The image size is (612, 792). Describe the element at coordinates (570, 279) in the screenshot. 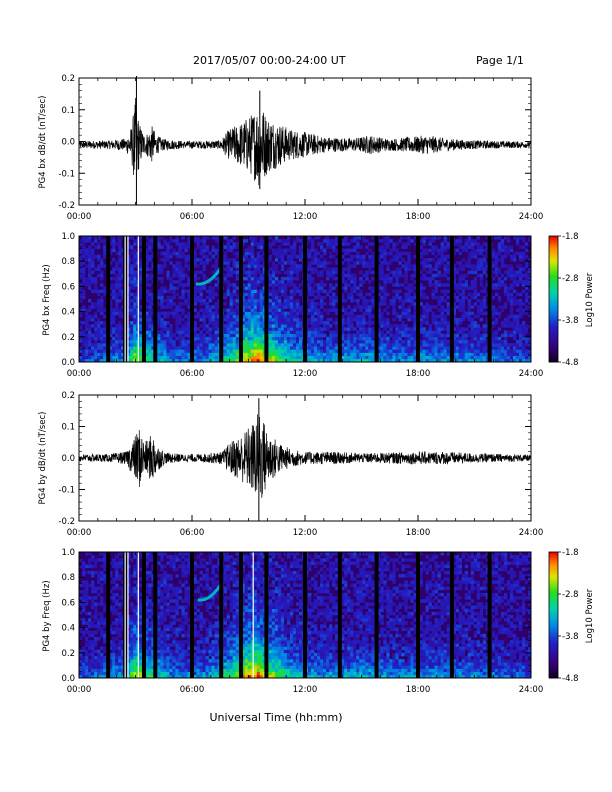

I see `colorbar-tick-label: -2.8` at that location.